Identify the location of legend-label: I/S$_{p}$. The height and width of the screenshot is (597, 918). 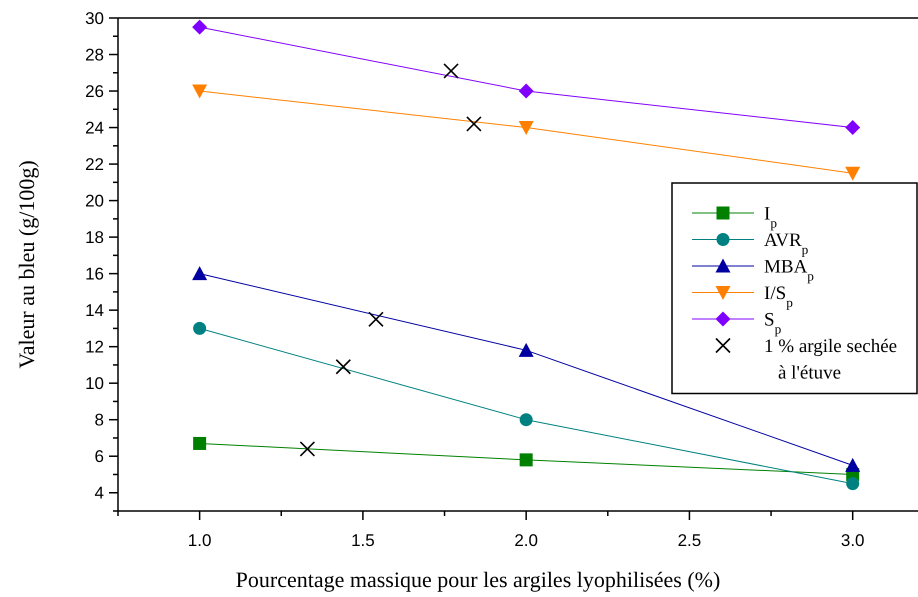
(779, 296).